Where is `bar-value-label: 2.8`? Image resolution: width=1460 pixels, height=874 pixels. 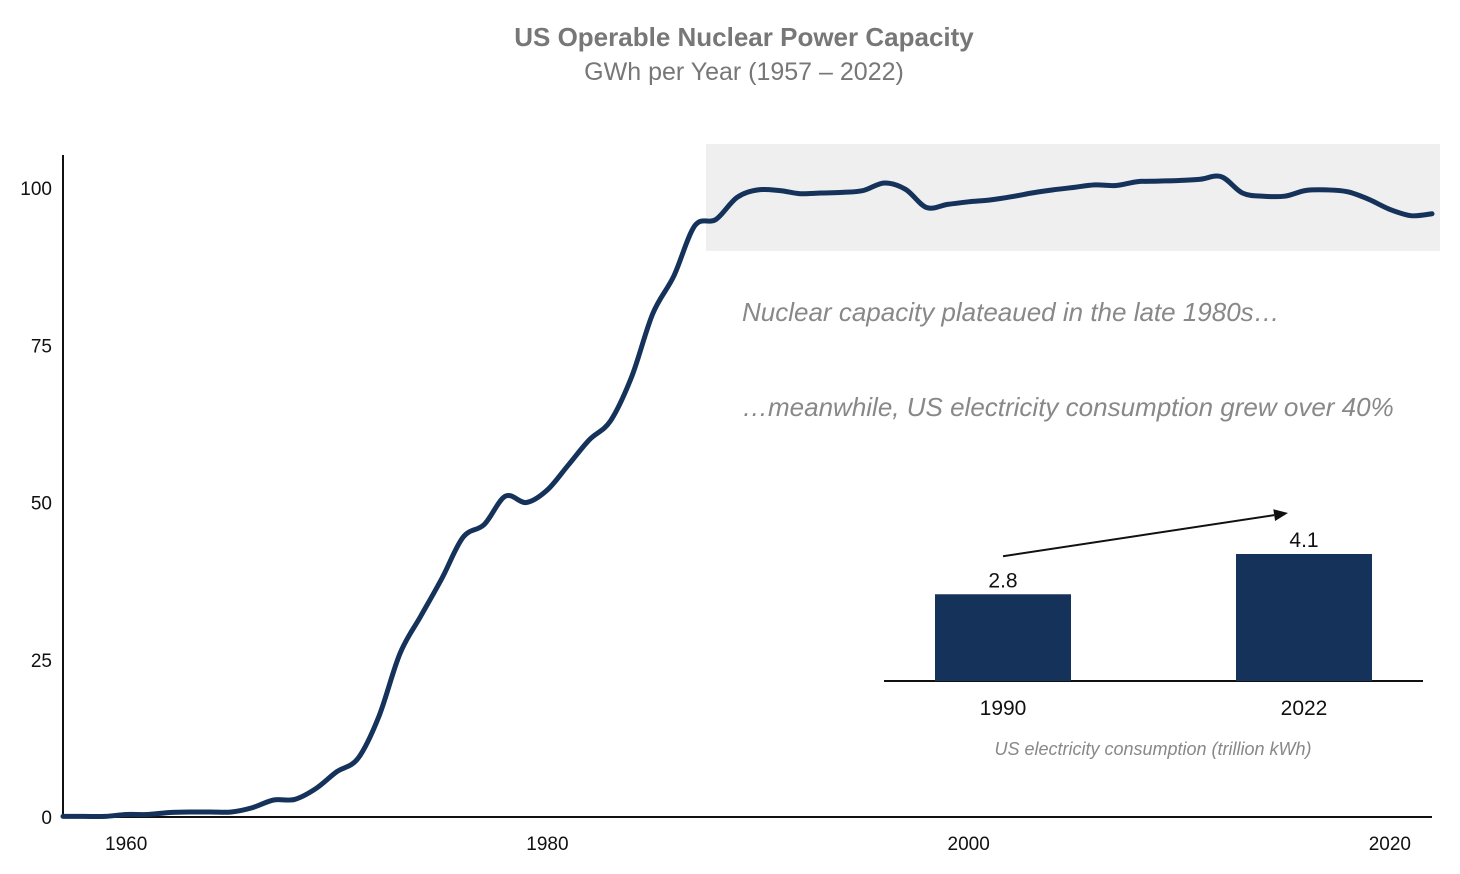 bar-value-label: 2.8 is located at coordinates (1002, 580).